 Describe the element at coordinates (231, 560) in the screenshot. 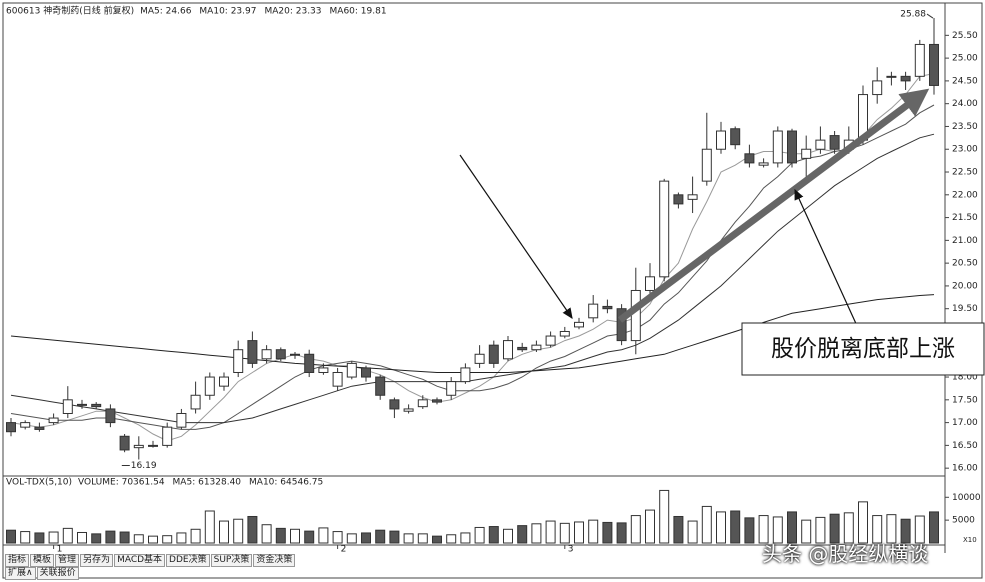

I see `tab: SUP决策` at that location.